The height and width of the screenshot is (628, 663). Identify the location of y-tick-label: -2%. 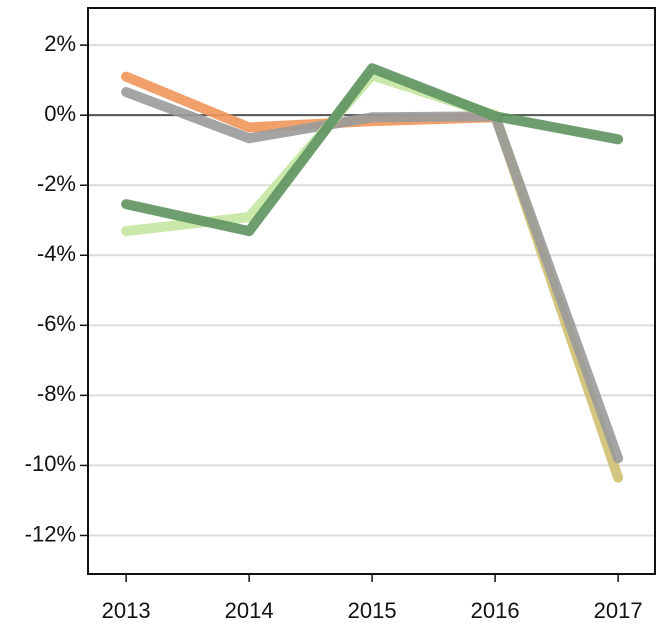
(56, 183).